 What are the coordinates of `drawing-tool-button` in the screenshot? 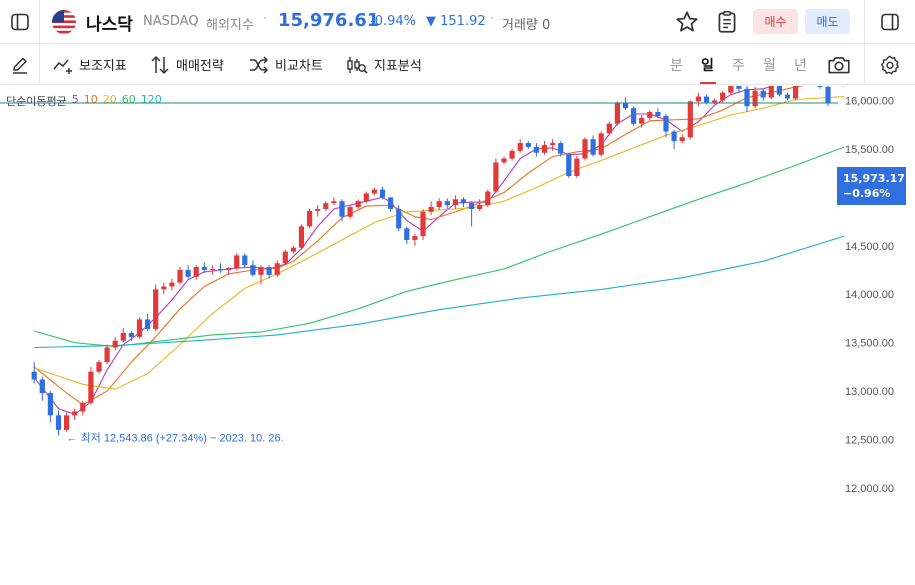 It's located at (20, 64).